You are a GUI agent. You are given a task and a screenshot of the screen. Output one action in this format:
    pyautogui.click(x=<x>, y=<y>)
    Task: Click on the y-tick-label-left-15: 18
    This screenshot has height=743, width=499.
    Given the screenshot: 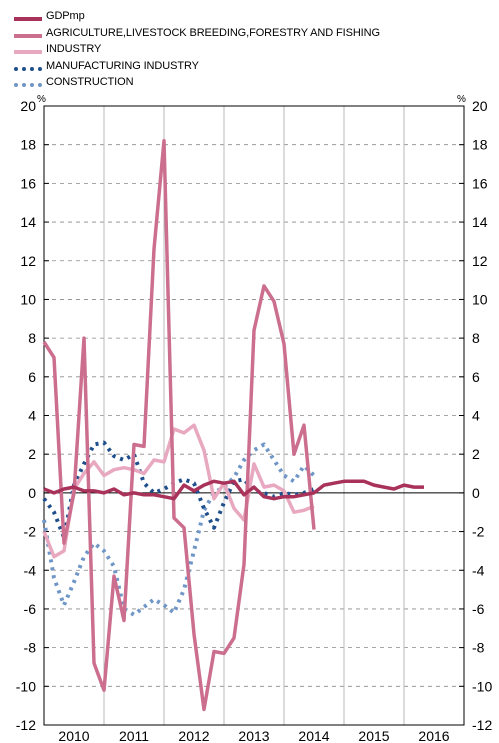 What is the action you would take?
    pyautogui.click(x=28, y=145)
    